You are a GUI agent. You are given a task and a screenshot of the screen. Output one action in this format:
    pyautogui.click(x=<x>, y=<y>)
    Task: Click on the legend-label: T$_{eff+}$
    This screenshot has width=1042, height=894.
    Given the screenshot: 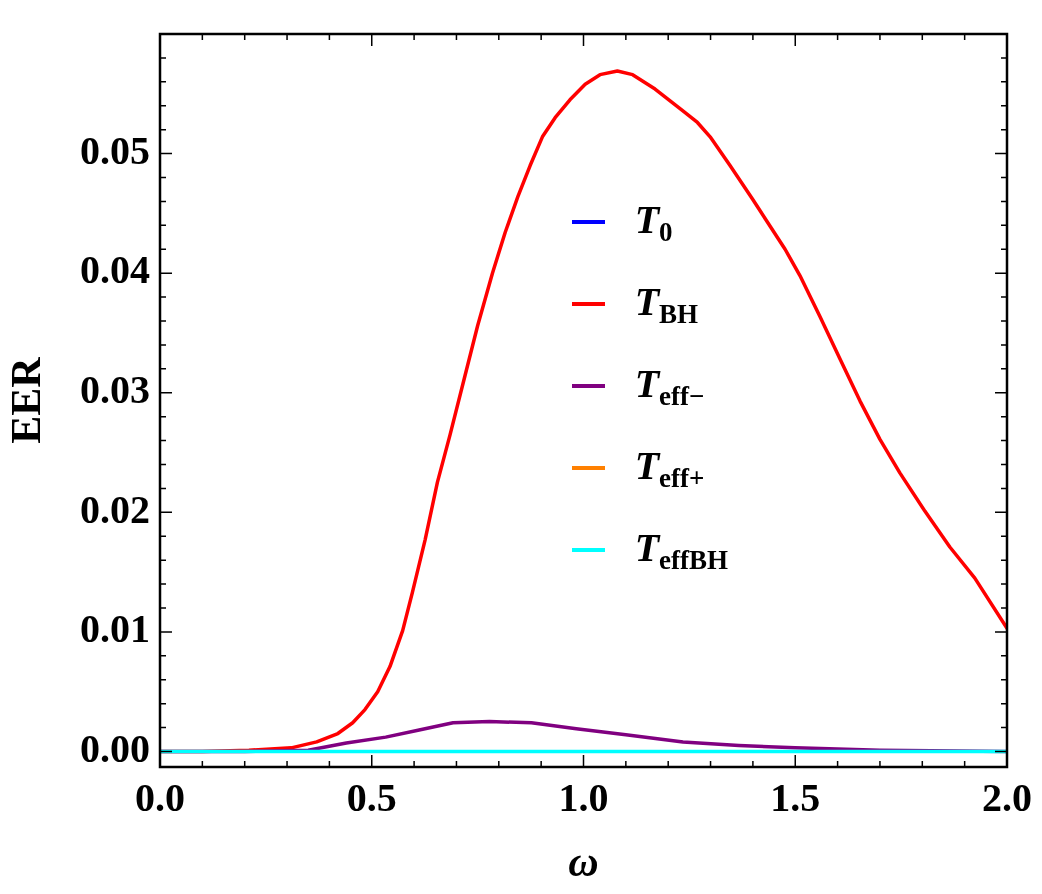 What is the action you would take?
    pyautogui.click(x=669, y=467)
    